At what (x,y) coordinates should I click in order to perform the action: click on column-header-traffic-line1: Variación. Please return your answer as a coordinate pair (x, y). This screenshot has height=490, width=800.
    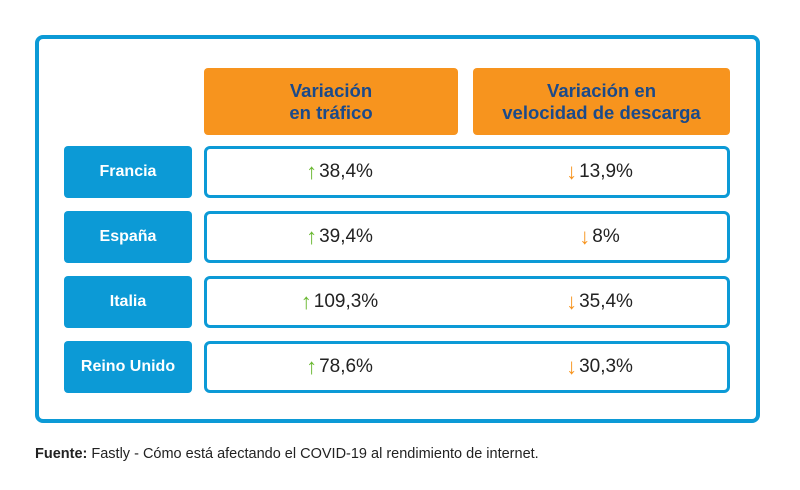
    Looking at the image, I should click on (331, 90).